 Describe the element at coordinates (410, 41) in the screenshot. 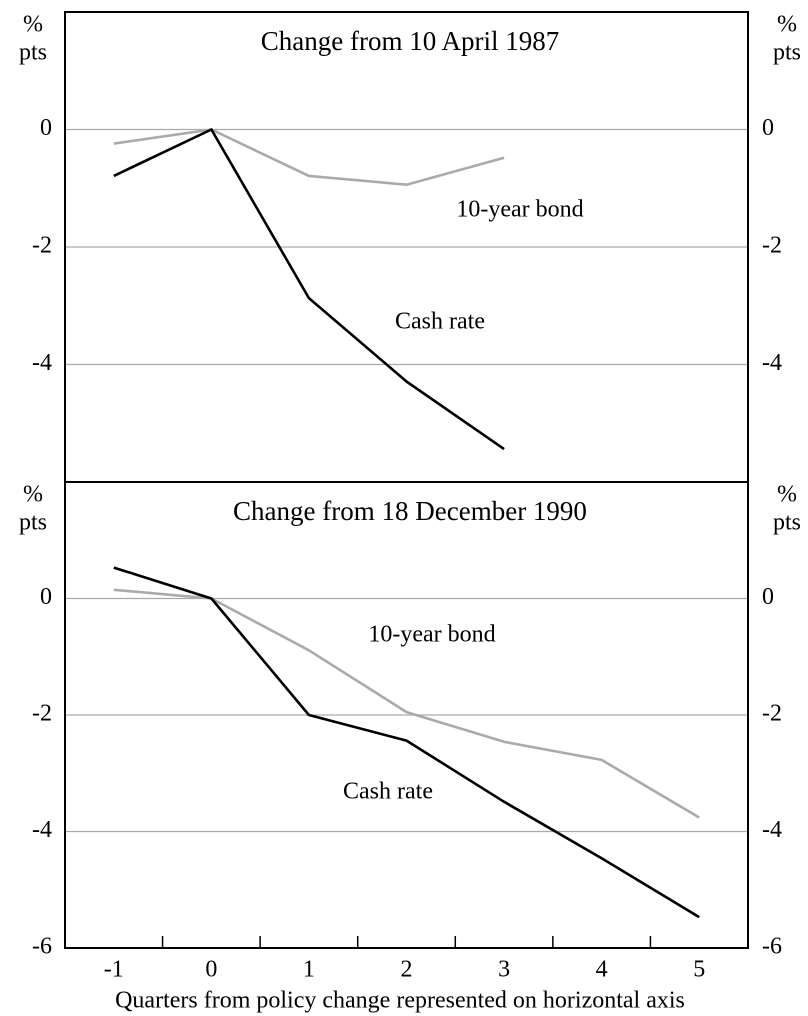

I see `panel-title: Change from 10 April 1987` at that location.